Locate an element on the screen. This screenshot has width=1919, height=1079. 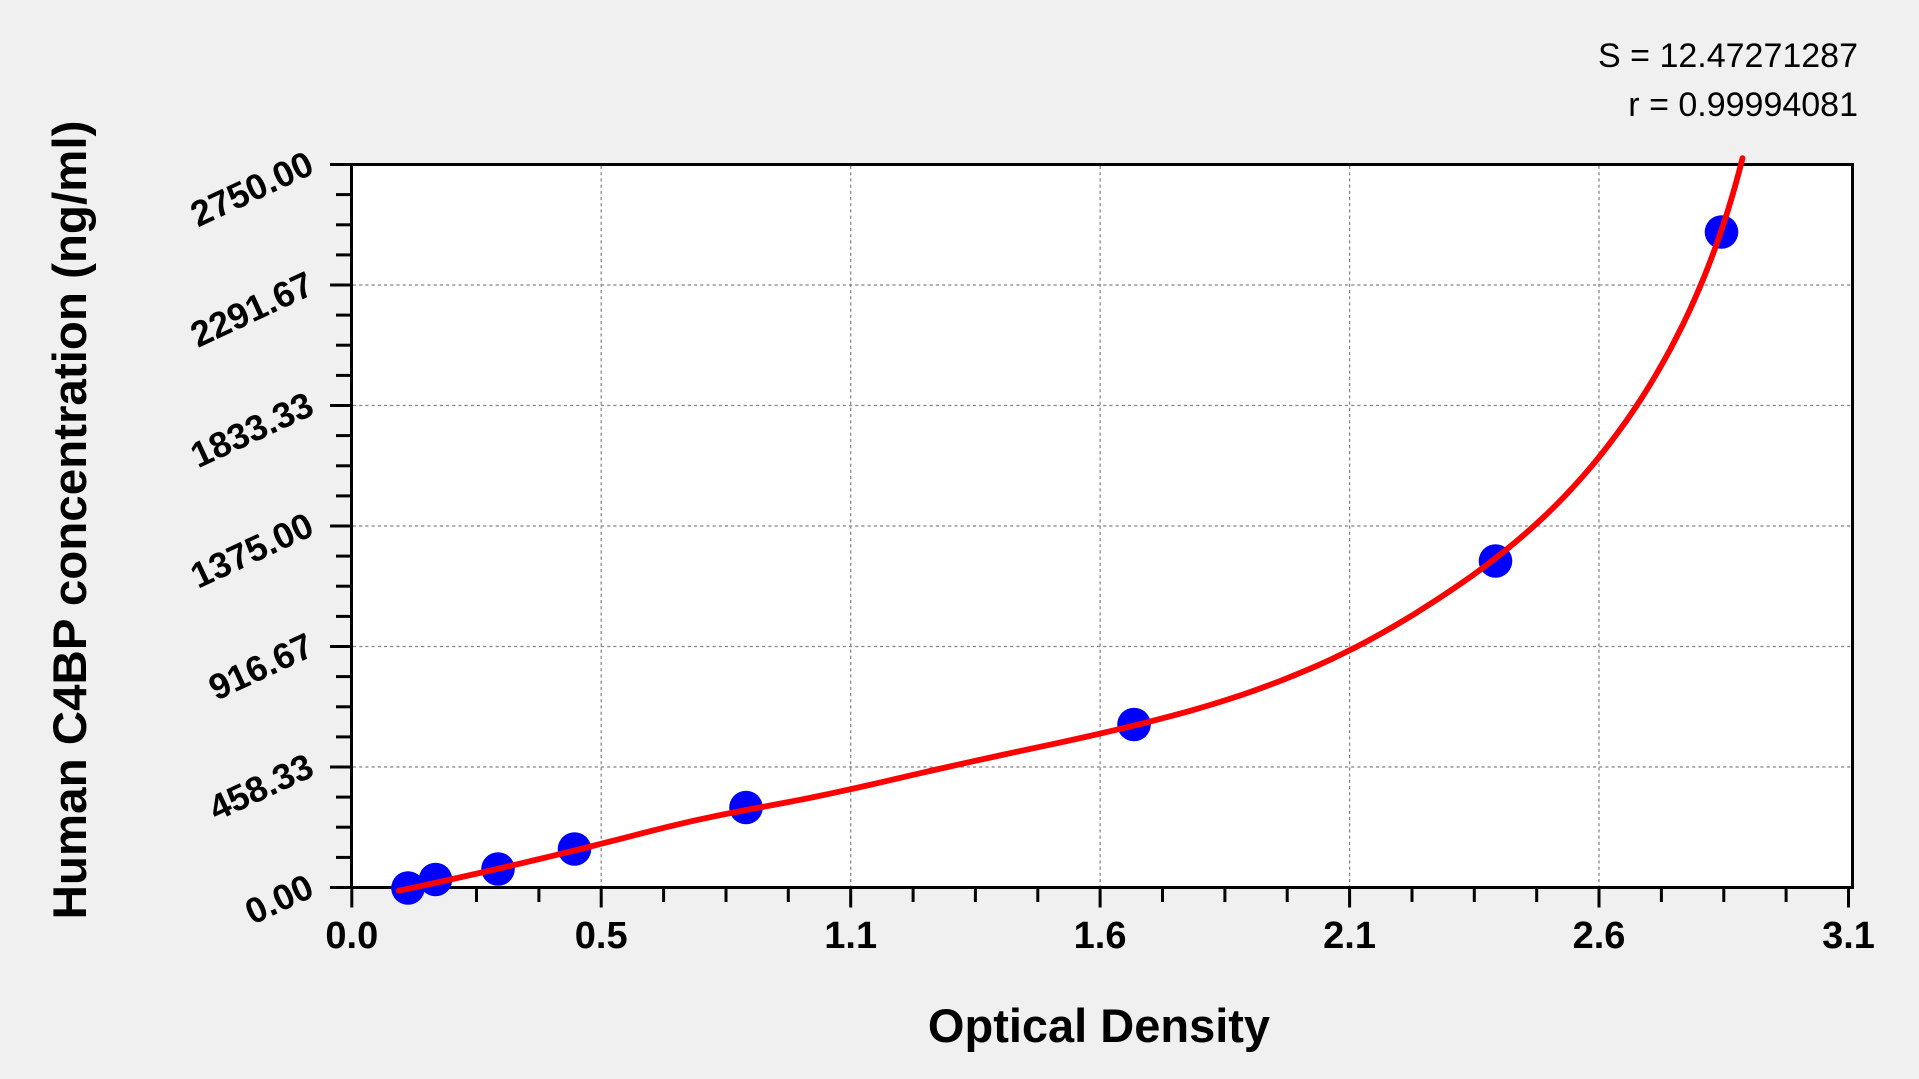
svg-text: 0.5 is located at coordinates (601, 936).